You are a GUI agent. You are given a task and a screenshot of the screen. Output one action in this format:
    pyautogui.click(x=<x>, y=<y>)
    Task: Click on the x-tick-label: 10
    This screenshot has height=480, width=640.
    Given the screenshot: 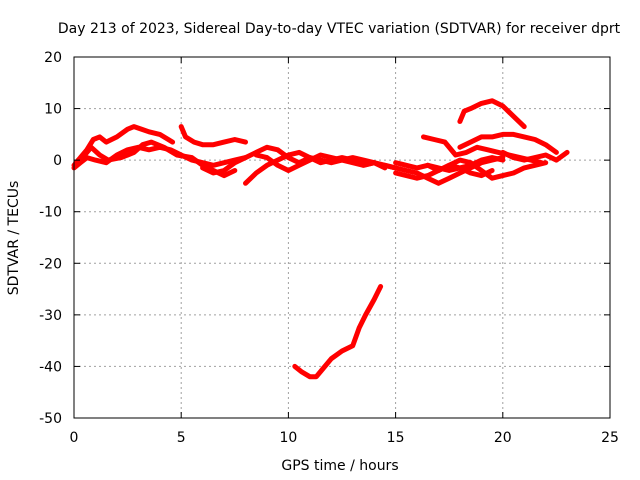 What is the action you would take?
    pyautogui.click(x=288, y=438)
    